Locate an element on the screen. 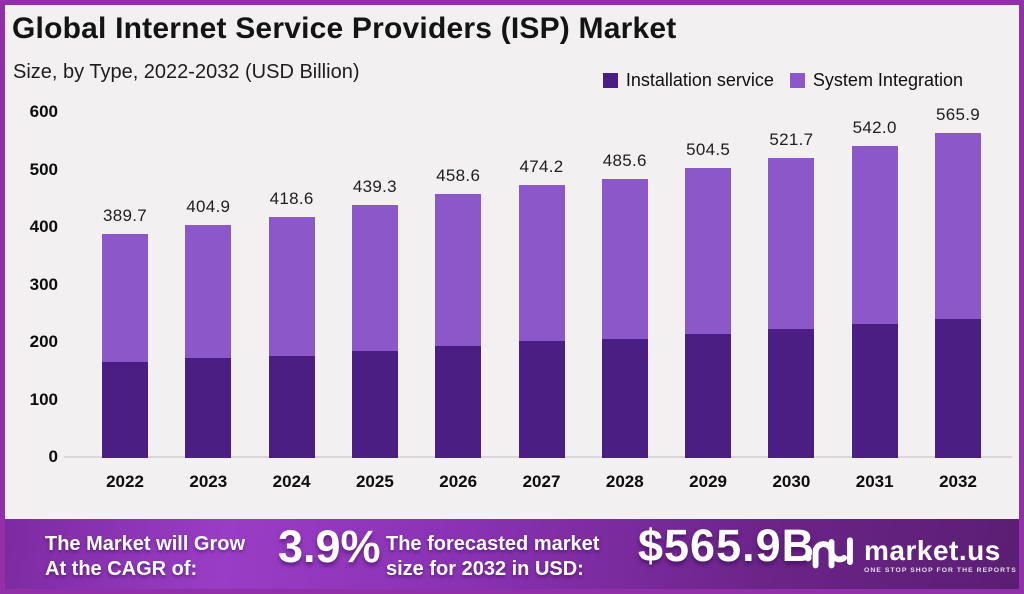 The width and height of the screenshot is (1024, 594). y-axis-tick: 500 is located at coordinates (43, 169).